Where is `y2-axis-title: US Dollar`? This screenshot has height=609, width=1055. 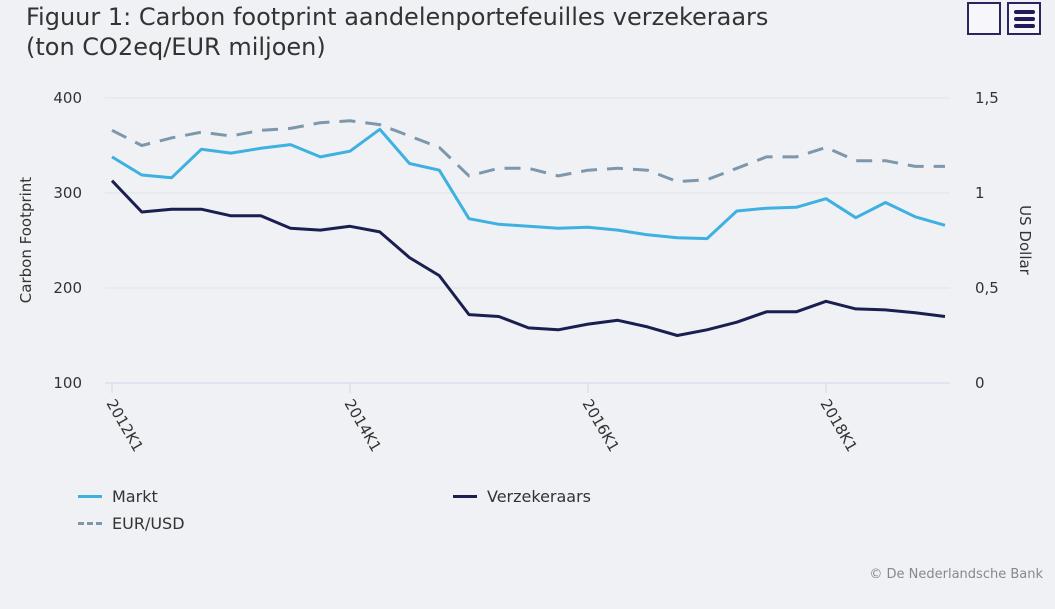 y2-axis-title: US Dollar is located at coordinates (1025, 240).